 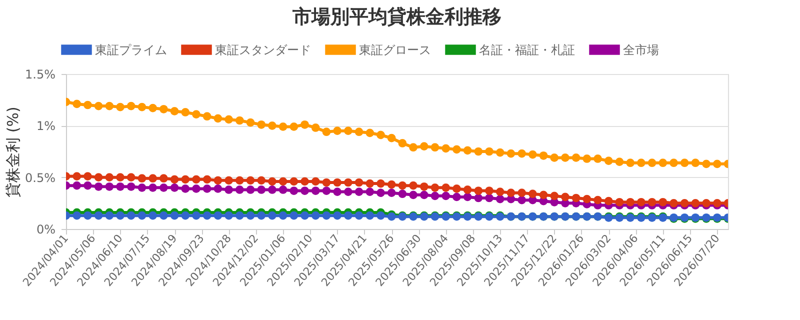 What do you see at coordinates (397, 17) in the screenshot?
I see `chart-title: 市場別平均貸株金利推移` at bounding box center [397, 17].